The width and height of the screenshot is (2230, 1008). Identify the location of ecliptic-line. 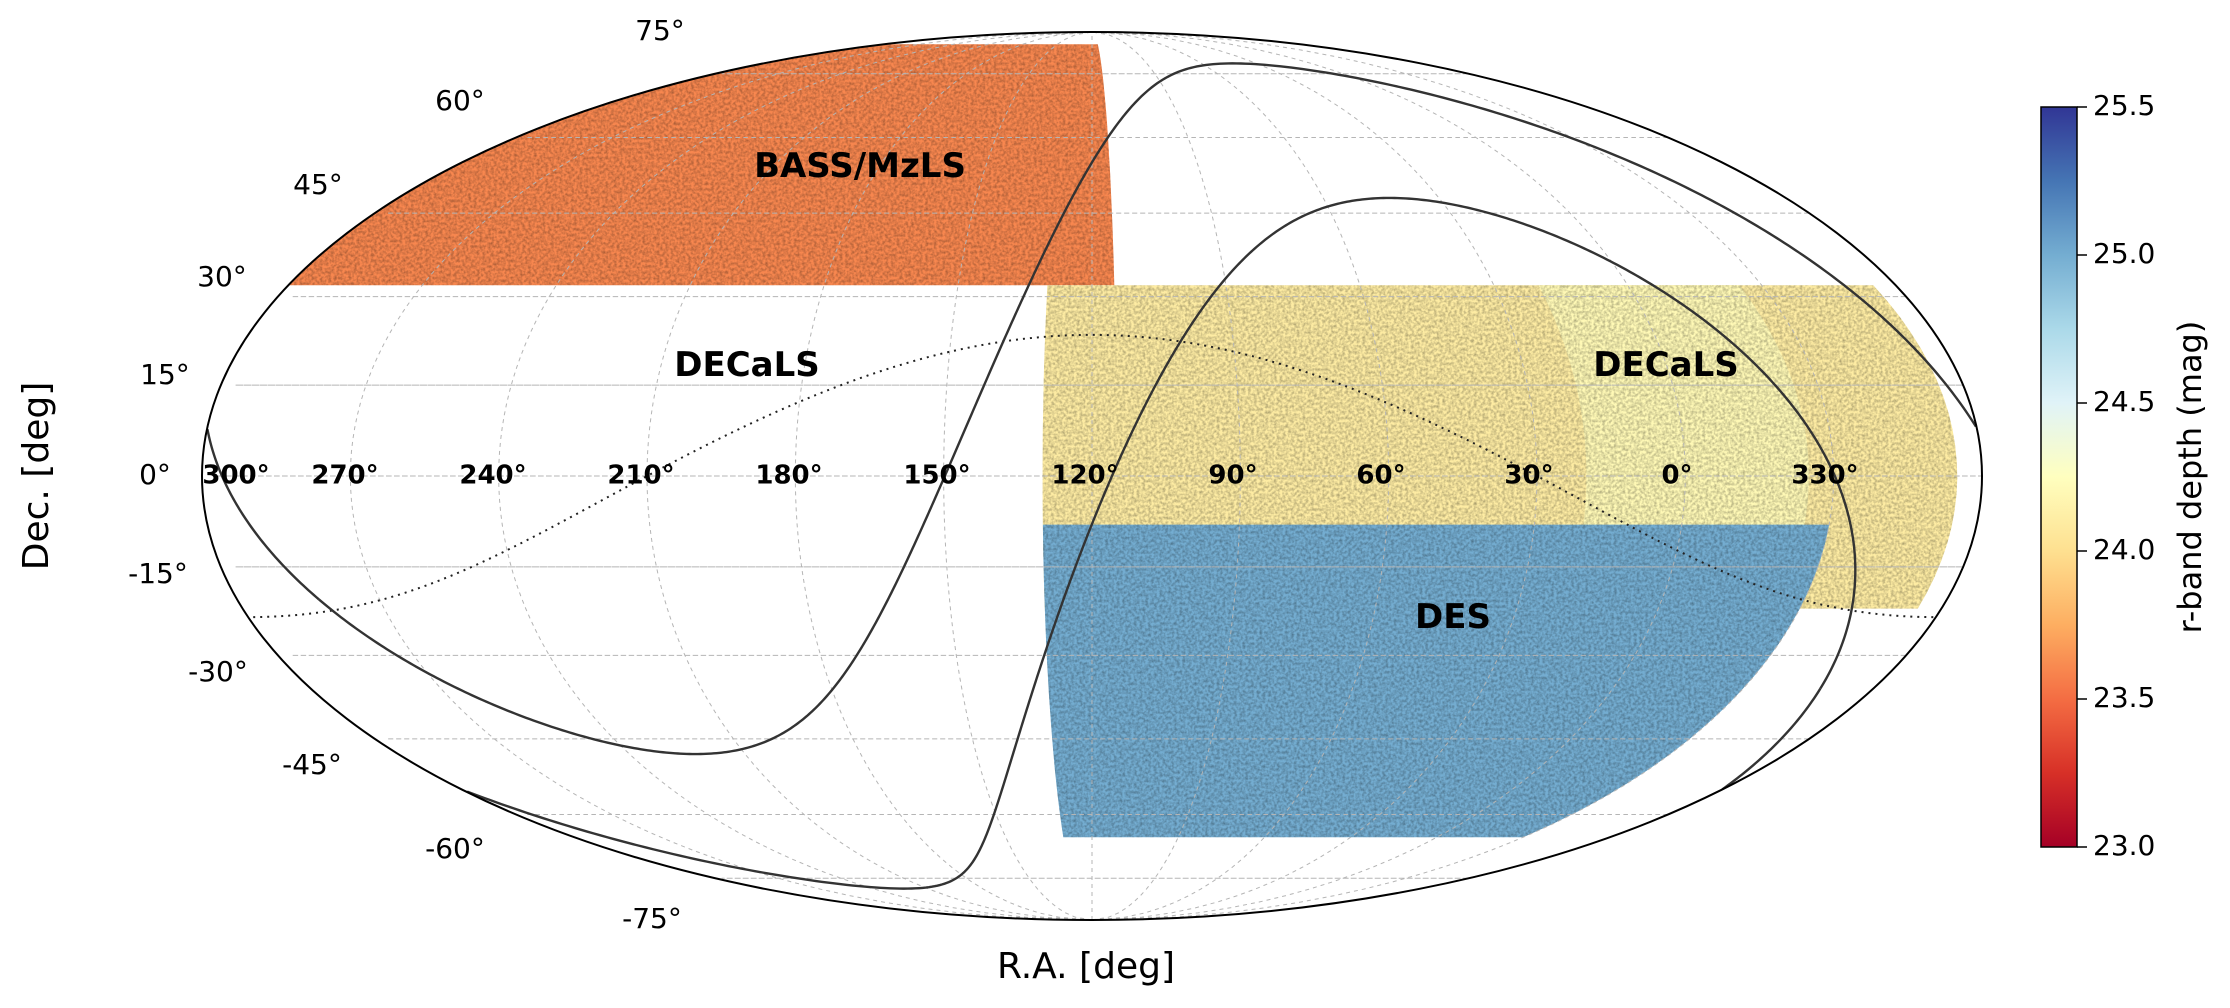
(1735, 547).